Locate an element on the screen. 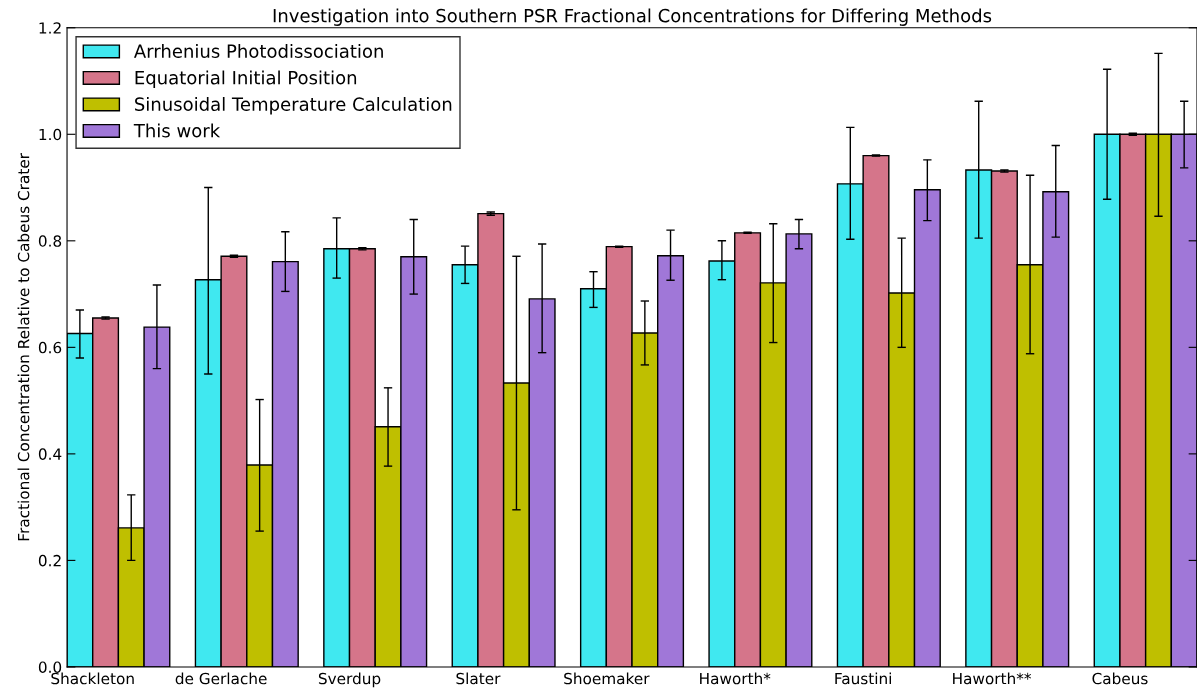 This screenshot has width=1197, height=694. x-tick-label: Slater is located at coordinates (478, 678).